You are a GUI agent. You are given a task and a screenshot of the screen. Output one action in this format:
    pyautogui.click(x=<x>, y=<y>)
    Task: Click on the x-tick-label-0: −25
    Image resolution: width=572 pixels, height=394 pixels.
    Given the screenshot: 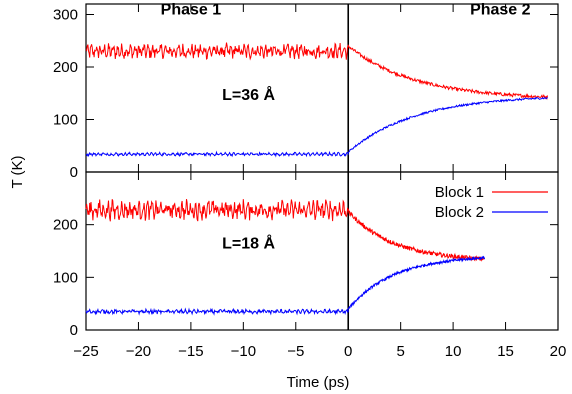 What is the action you would take?
    pyautogui.click(x=85, y=351)
    